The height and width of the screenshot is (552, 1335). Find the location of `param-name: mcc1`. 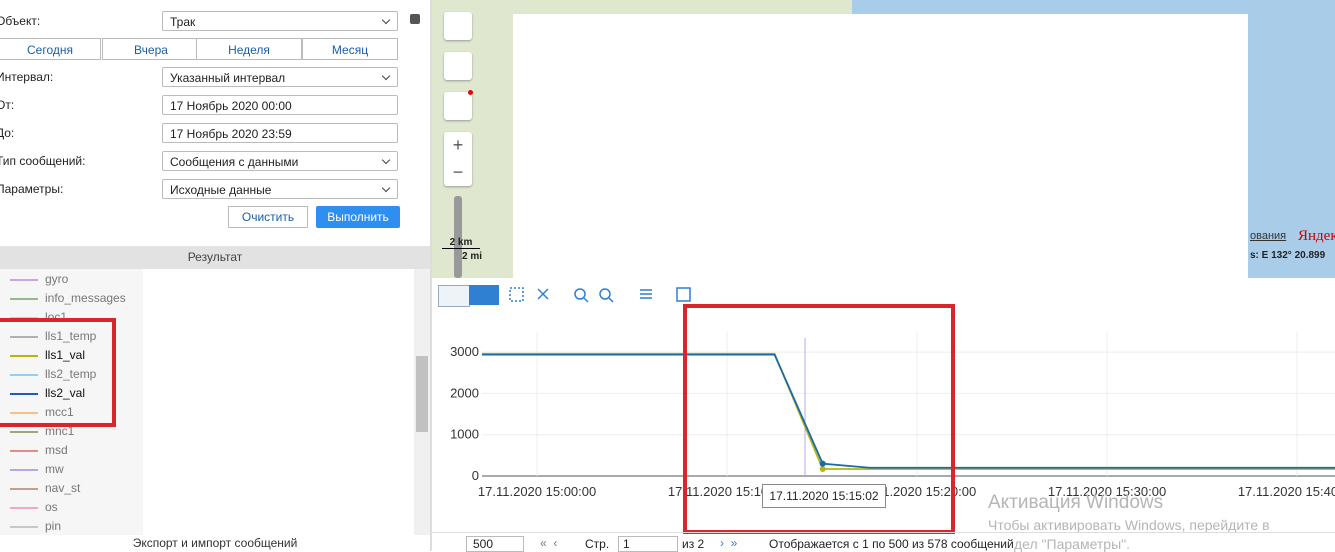

param-name: mcc1 is located at coordinates (59, 412).